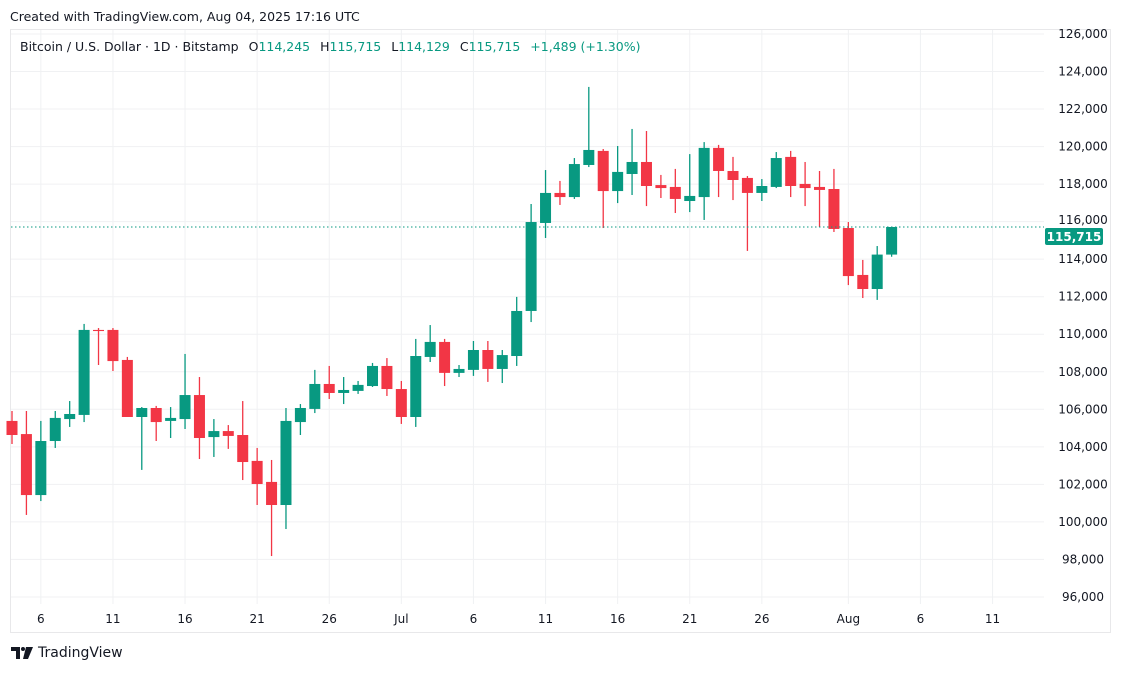  Describe the element at coordinates (67, 653) in the screenshot. I see `tradingview-brand: TradingView` at that location.